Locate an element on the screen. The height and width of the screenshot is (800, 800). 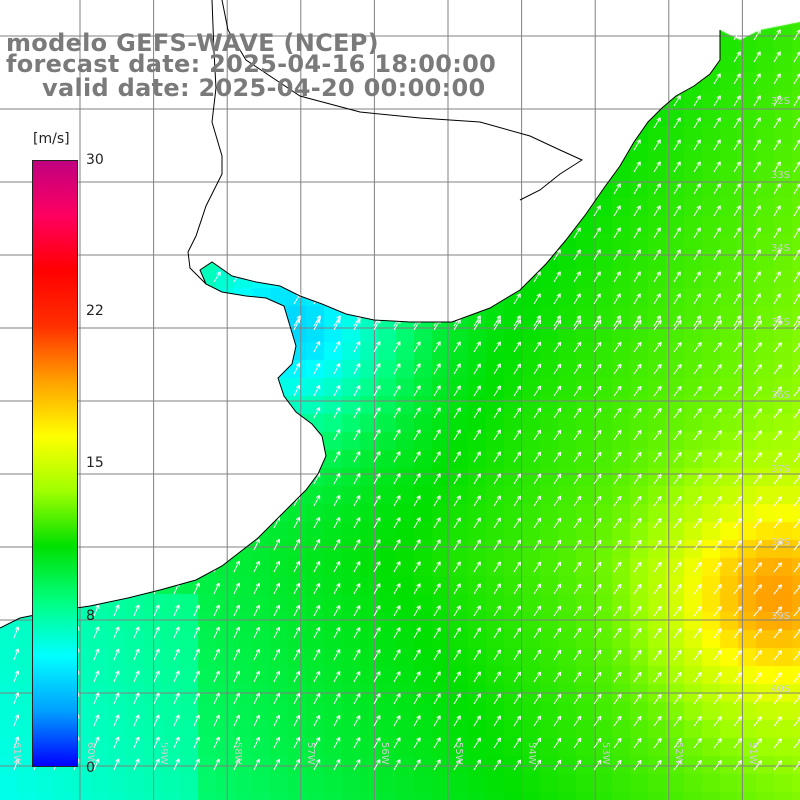
latitude-label: 36S is located at coordinates (781, 395).